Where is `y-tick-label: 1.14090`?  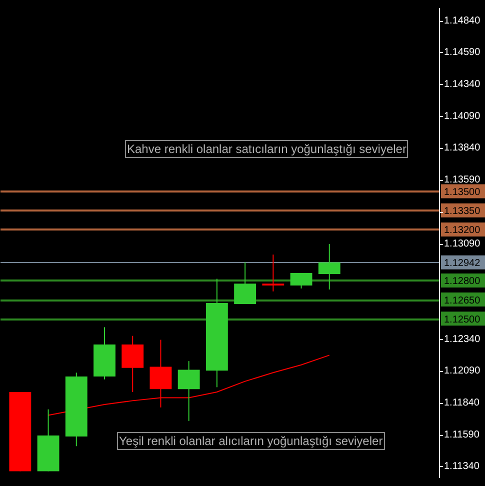
y-tick-label: 1.14090 is located at coordinates (462, 116).